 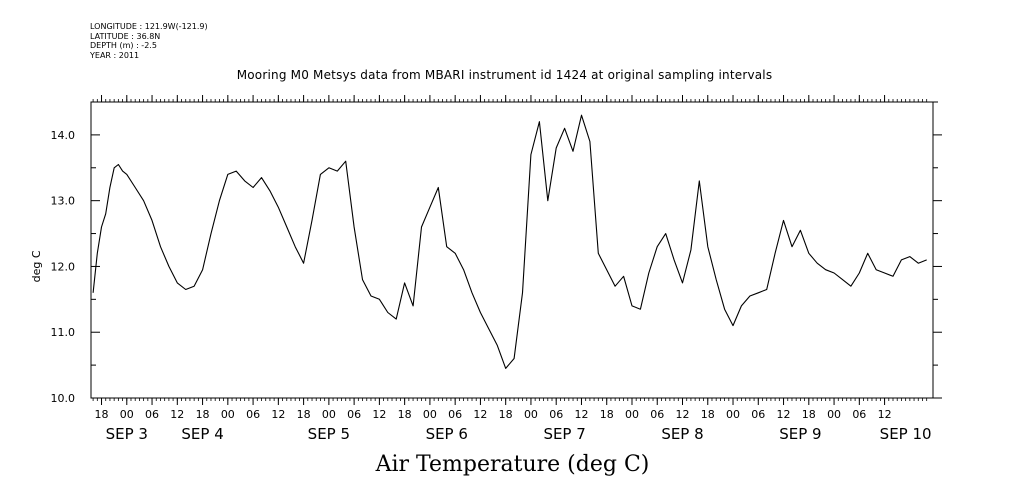 What do you see at coordinates (564, 434) in the screenshot?
I see `x-day-label: SEP 7` at bounding box center [564, 434].